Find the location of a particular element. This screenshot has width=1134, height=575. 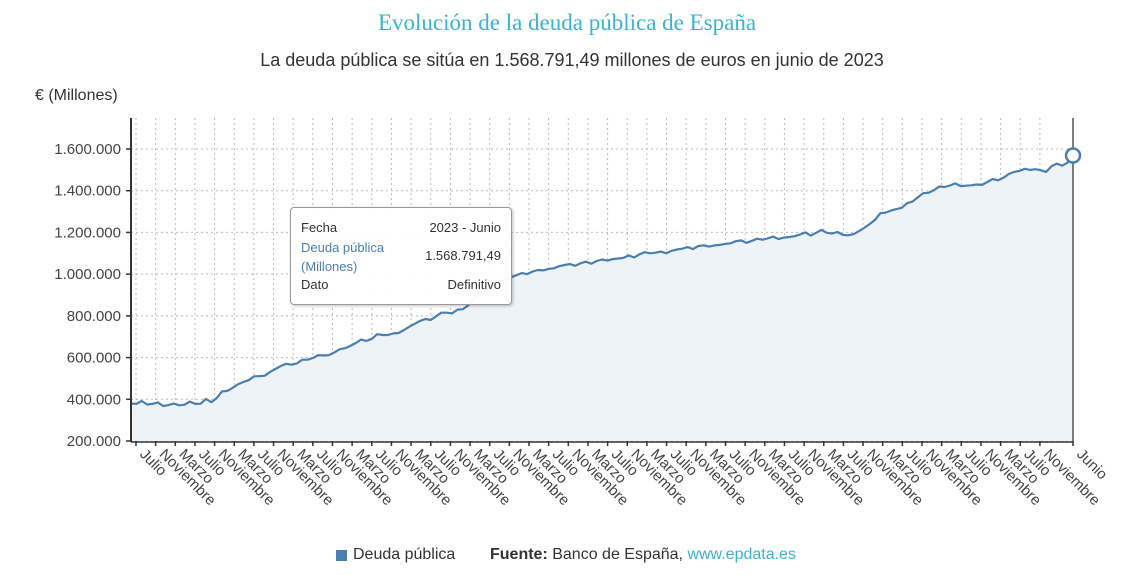

tooltip-date-label: Fecha is located at coordinates (319, 227).